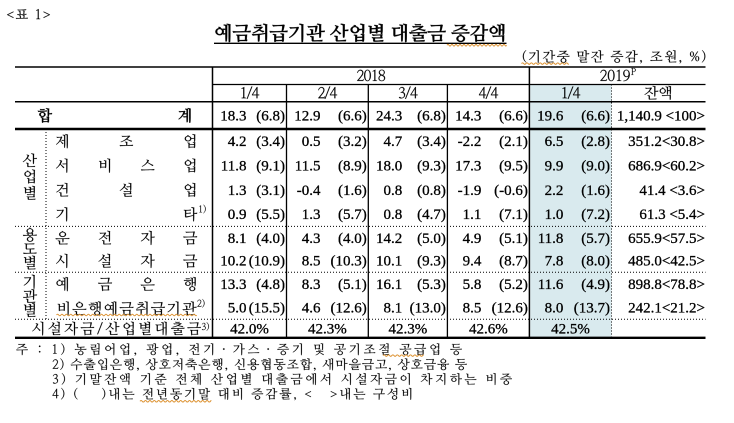 Image resolution: width=734 pixels, height=423 pixels. Describe the element at coordinates (554, 166) in the screenshot. I see `svg-text: 9.9` at that location.